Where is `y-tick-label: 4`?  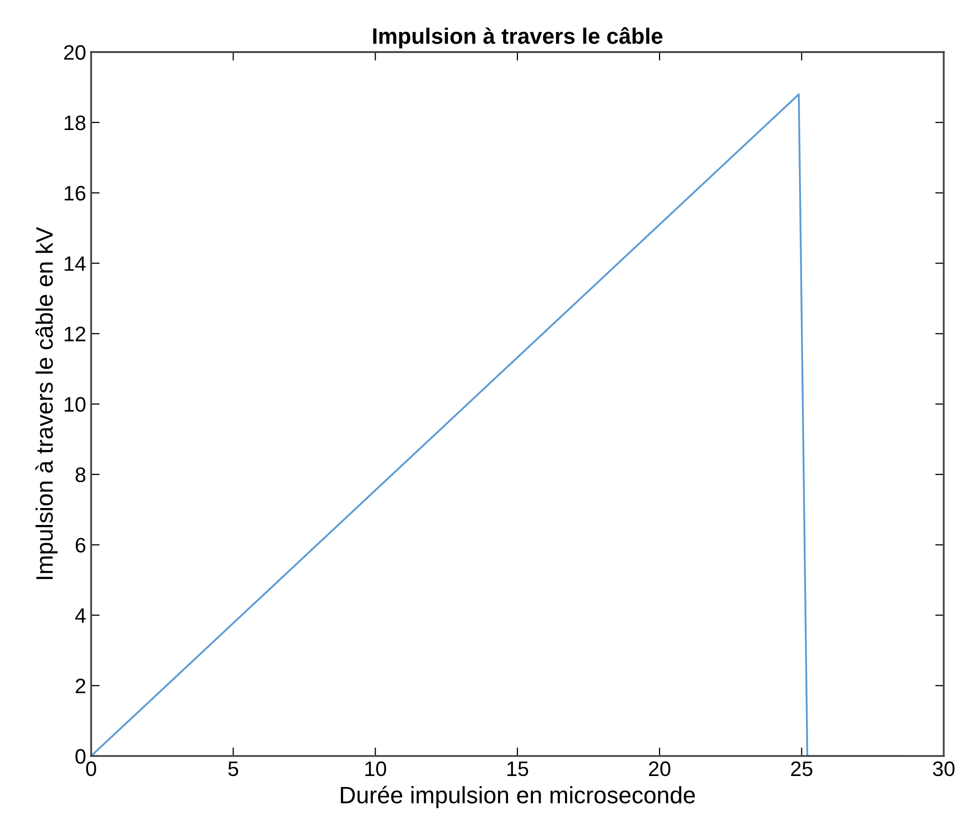
y-tick-label: 4 is located at coordinates (80, 615).